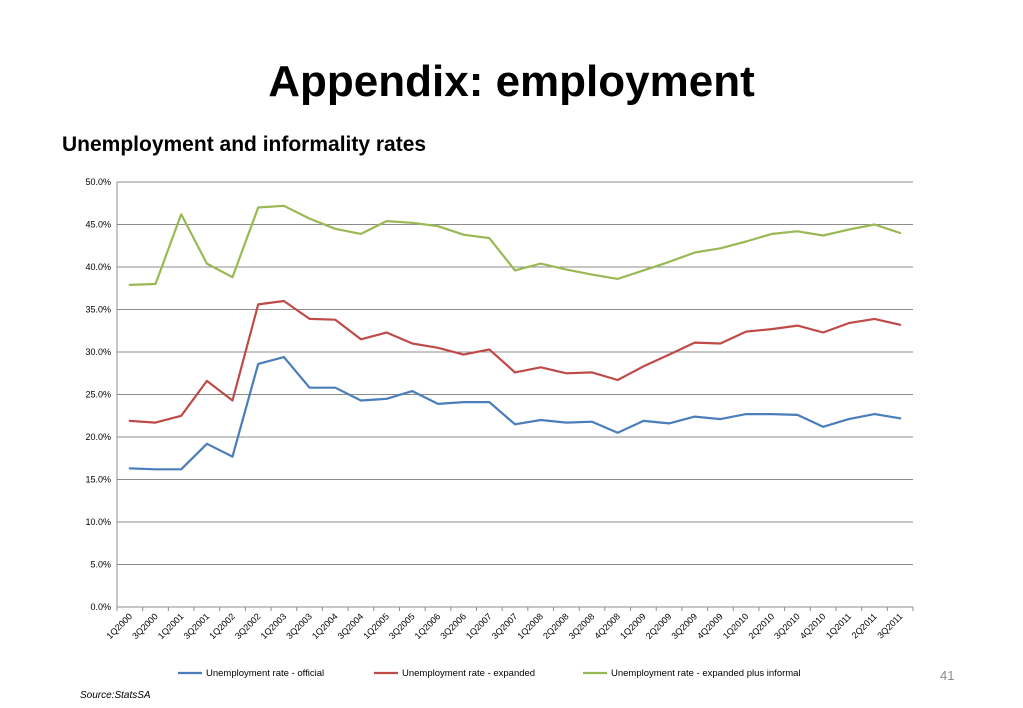 This screenshot has width=1023, height=708. I want to click on y-tick-label: 10.0%, so click(98, 522).